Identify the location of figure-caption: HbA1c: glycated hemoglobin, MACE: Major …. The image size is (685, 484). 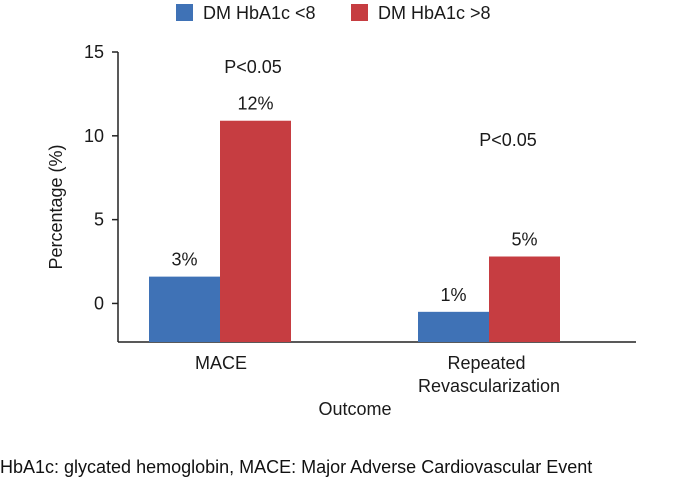
(296, 467).